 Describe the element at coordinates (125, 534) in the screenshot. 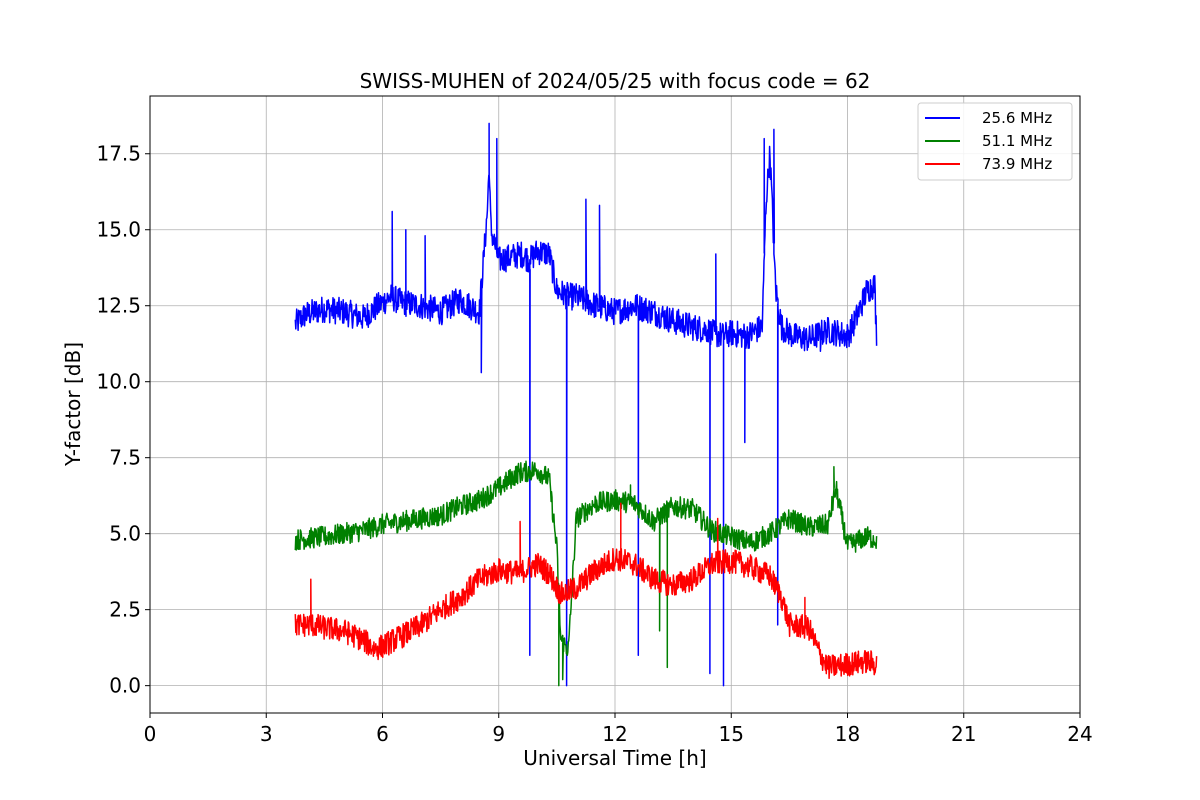

I see `y-tick-label: 5.0` at that location.